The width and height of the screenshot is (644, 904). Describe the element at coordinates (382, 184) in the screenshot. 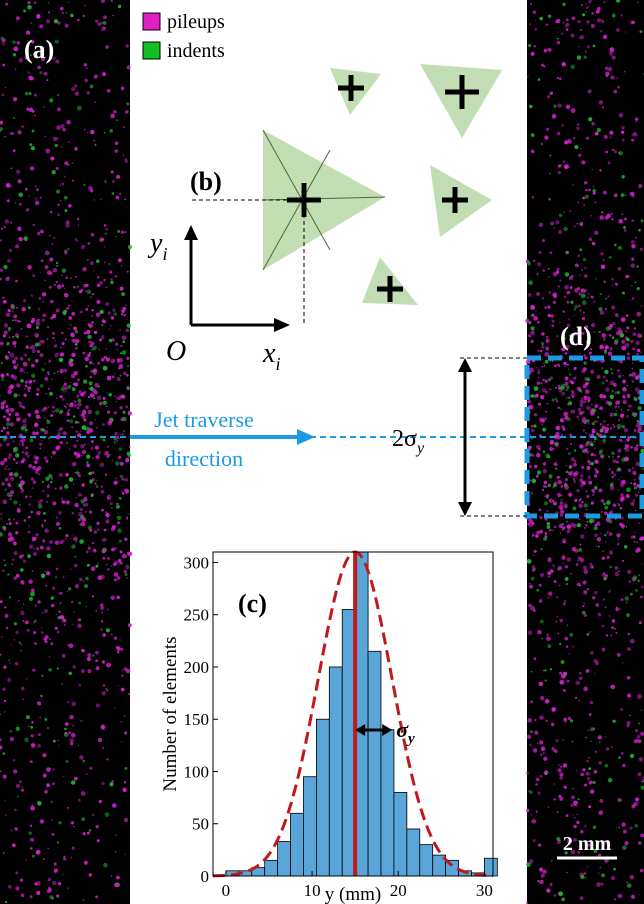

I see `indents` at that location.